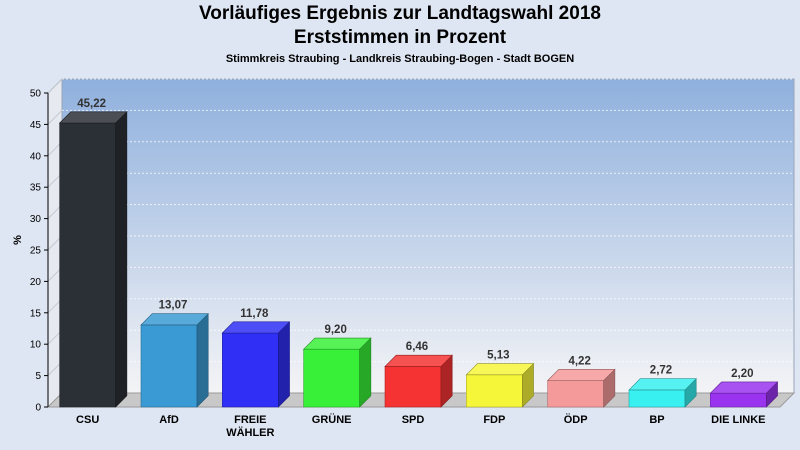 This screenshot has height=450, width=800. Describe the element at coordinates (417, 347) in the screenshot. I see `data-label-4: 6,46` at that location.